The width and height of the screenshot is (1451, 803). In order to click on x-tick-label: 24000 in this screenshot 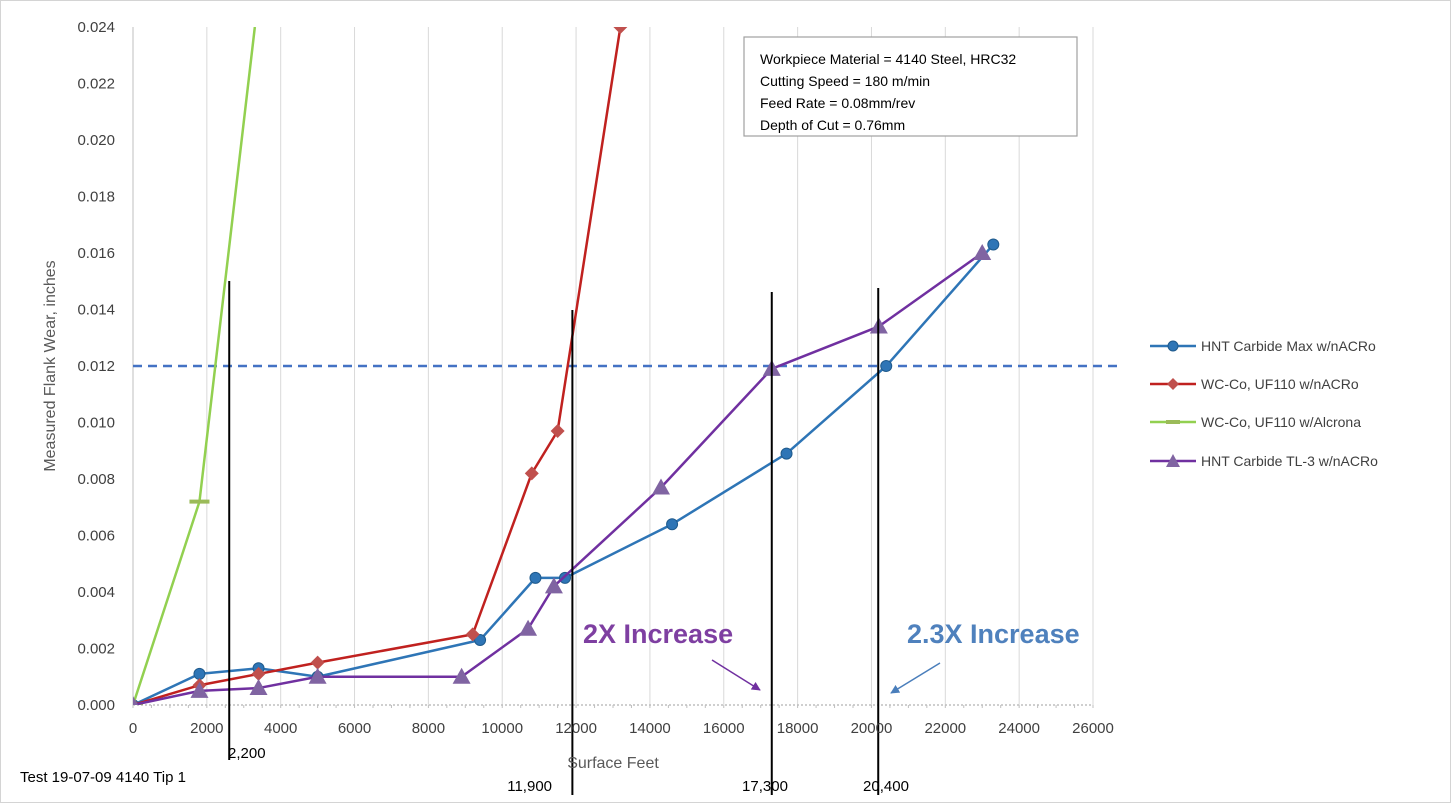, I will do `click(1019, 728)`.